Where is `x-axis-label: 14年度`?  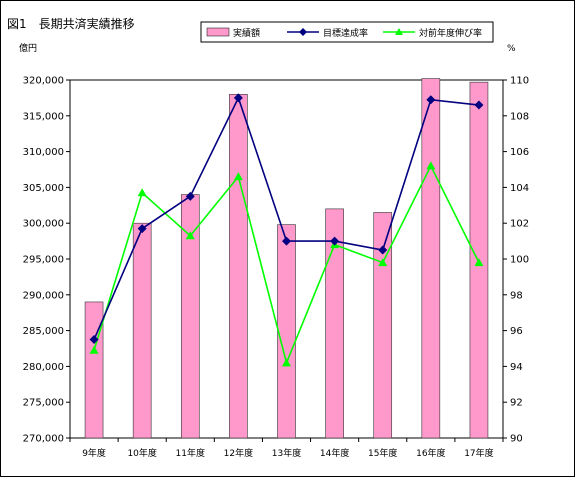
x-axis-label: 14年度 is located at coordinates (334, 453).